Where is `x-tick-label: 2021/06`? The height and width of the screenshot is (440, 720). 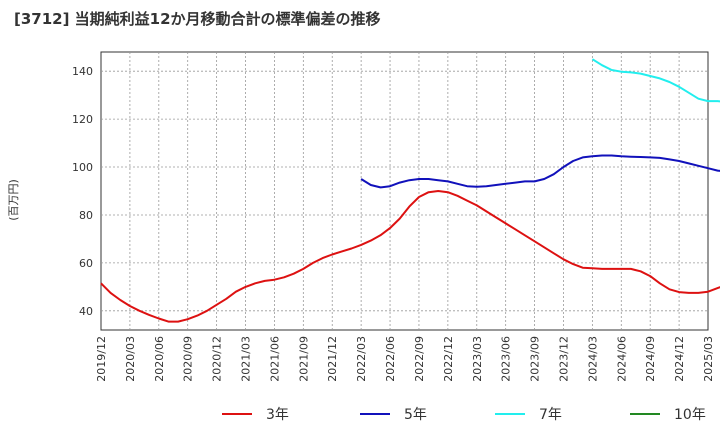
x-tick-label: 2021/06 is located at coordinates (274, 359).